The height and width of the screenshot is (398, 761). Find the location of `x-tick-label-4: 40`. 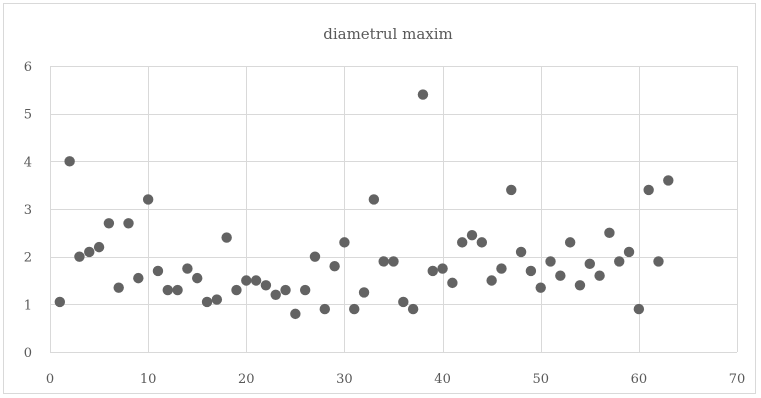

x-tick-label-4: 40 is located at coordinates (442, 379).